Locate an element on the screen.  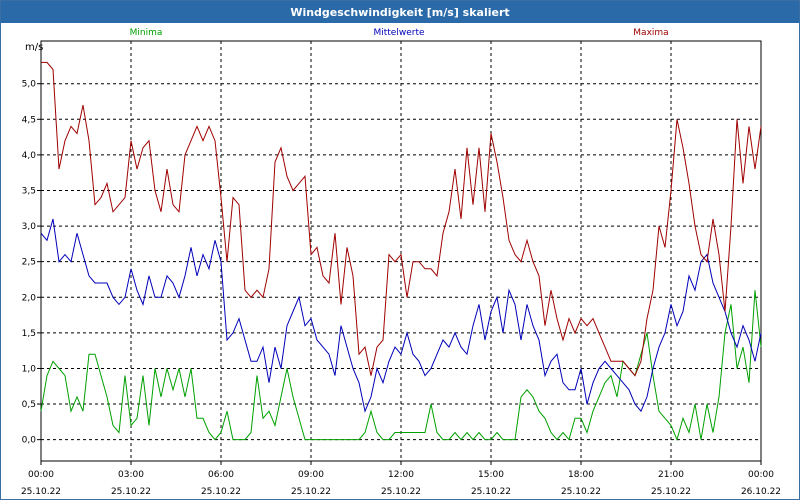
y-tick-label: 0,0 is located at coordinates (29, 441).